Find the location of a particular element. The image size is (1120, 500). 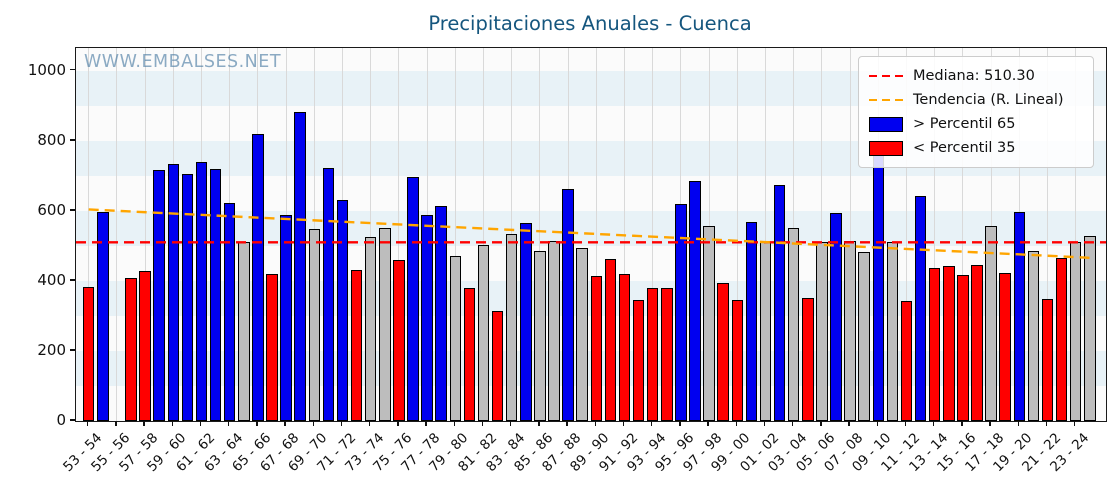

chart-title: Precipitaciones Anuales - Cuenca is located at coordinates (590, 23).